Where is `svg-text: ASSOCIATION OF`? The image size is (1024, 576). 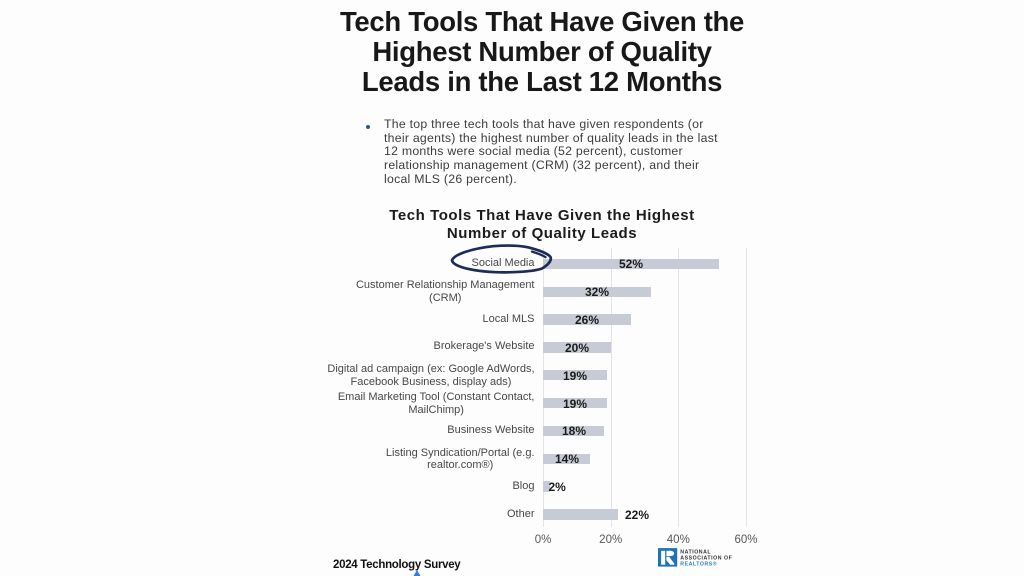
svg-text: ASSOCIATION OF is located at coordinates (706, 559).